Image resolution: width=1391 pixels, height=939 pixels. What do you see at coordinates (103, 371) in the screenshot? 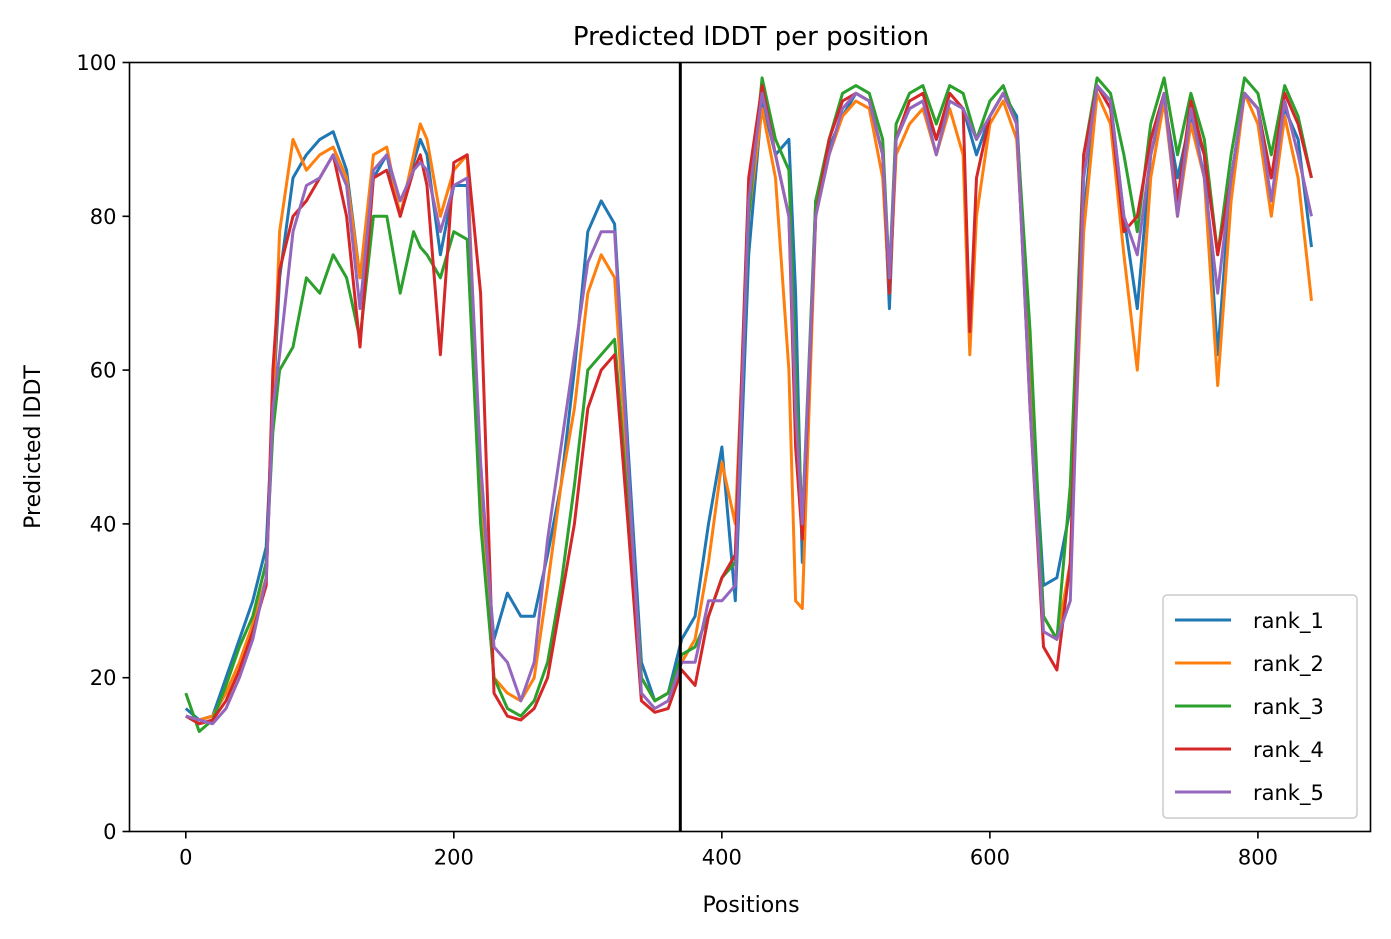
I see `y-tick-label: 60` at bounding box center [103, 371].